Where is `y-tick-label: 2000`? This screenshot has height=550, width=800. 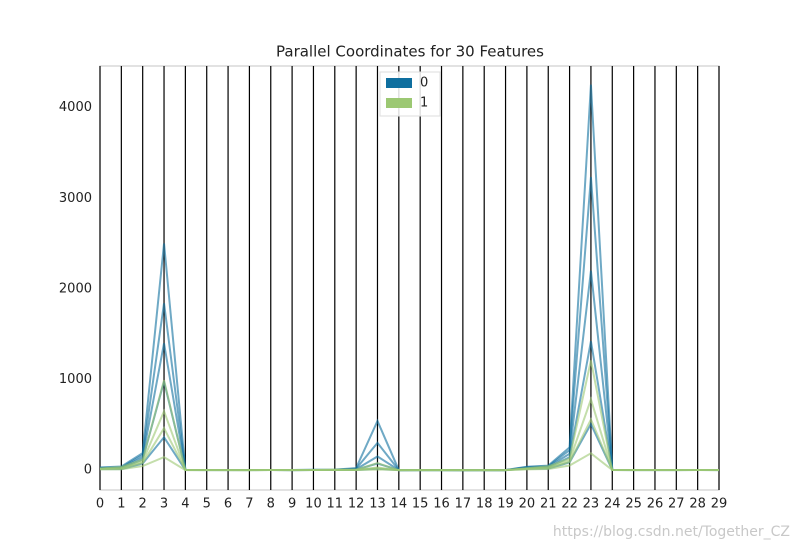
y-tick-label: 2000 is located at coordinates (75, 288).